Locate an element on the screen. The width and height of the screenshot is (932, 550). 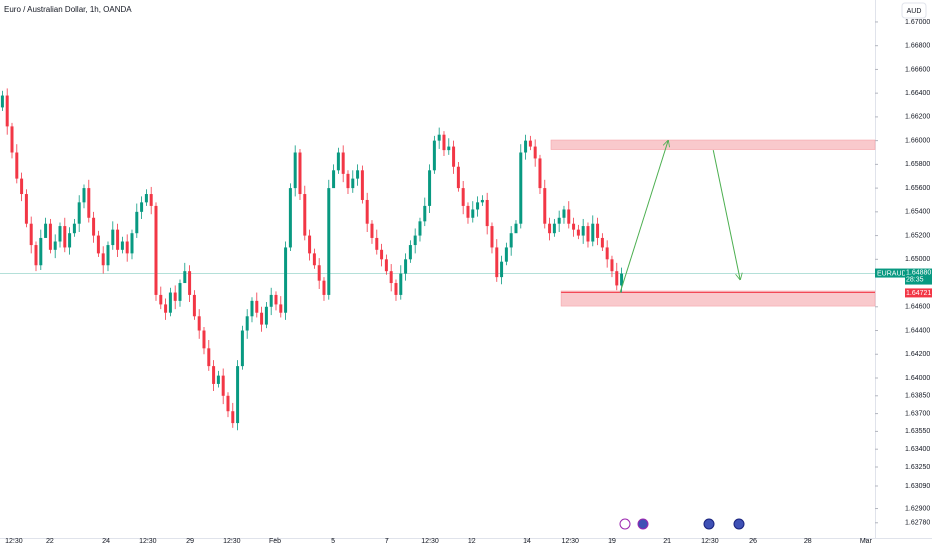
x-tick-label: 12 is located at coordinates (472, 541).